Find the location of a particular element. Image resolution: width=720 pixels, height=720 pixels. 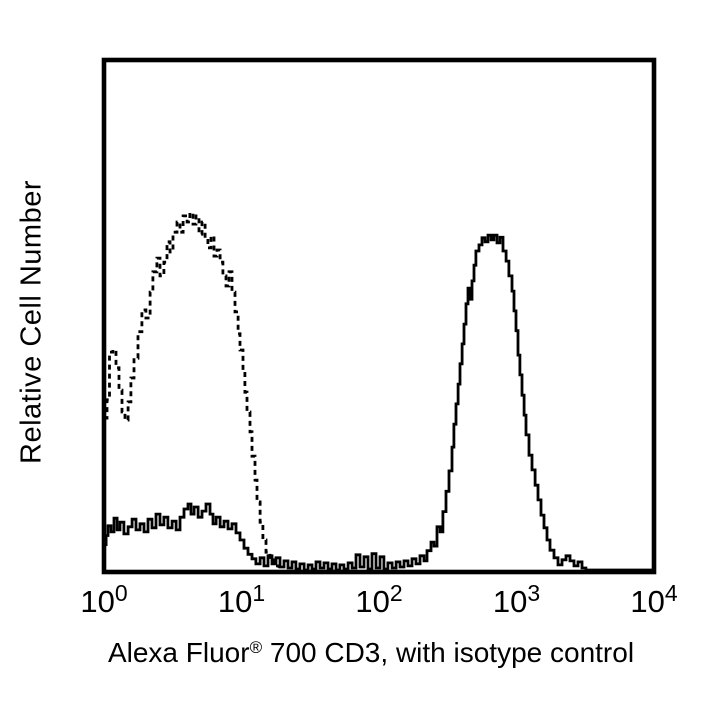

tick-exponent: 3 is located at coordinates (534, 593).